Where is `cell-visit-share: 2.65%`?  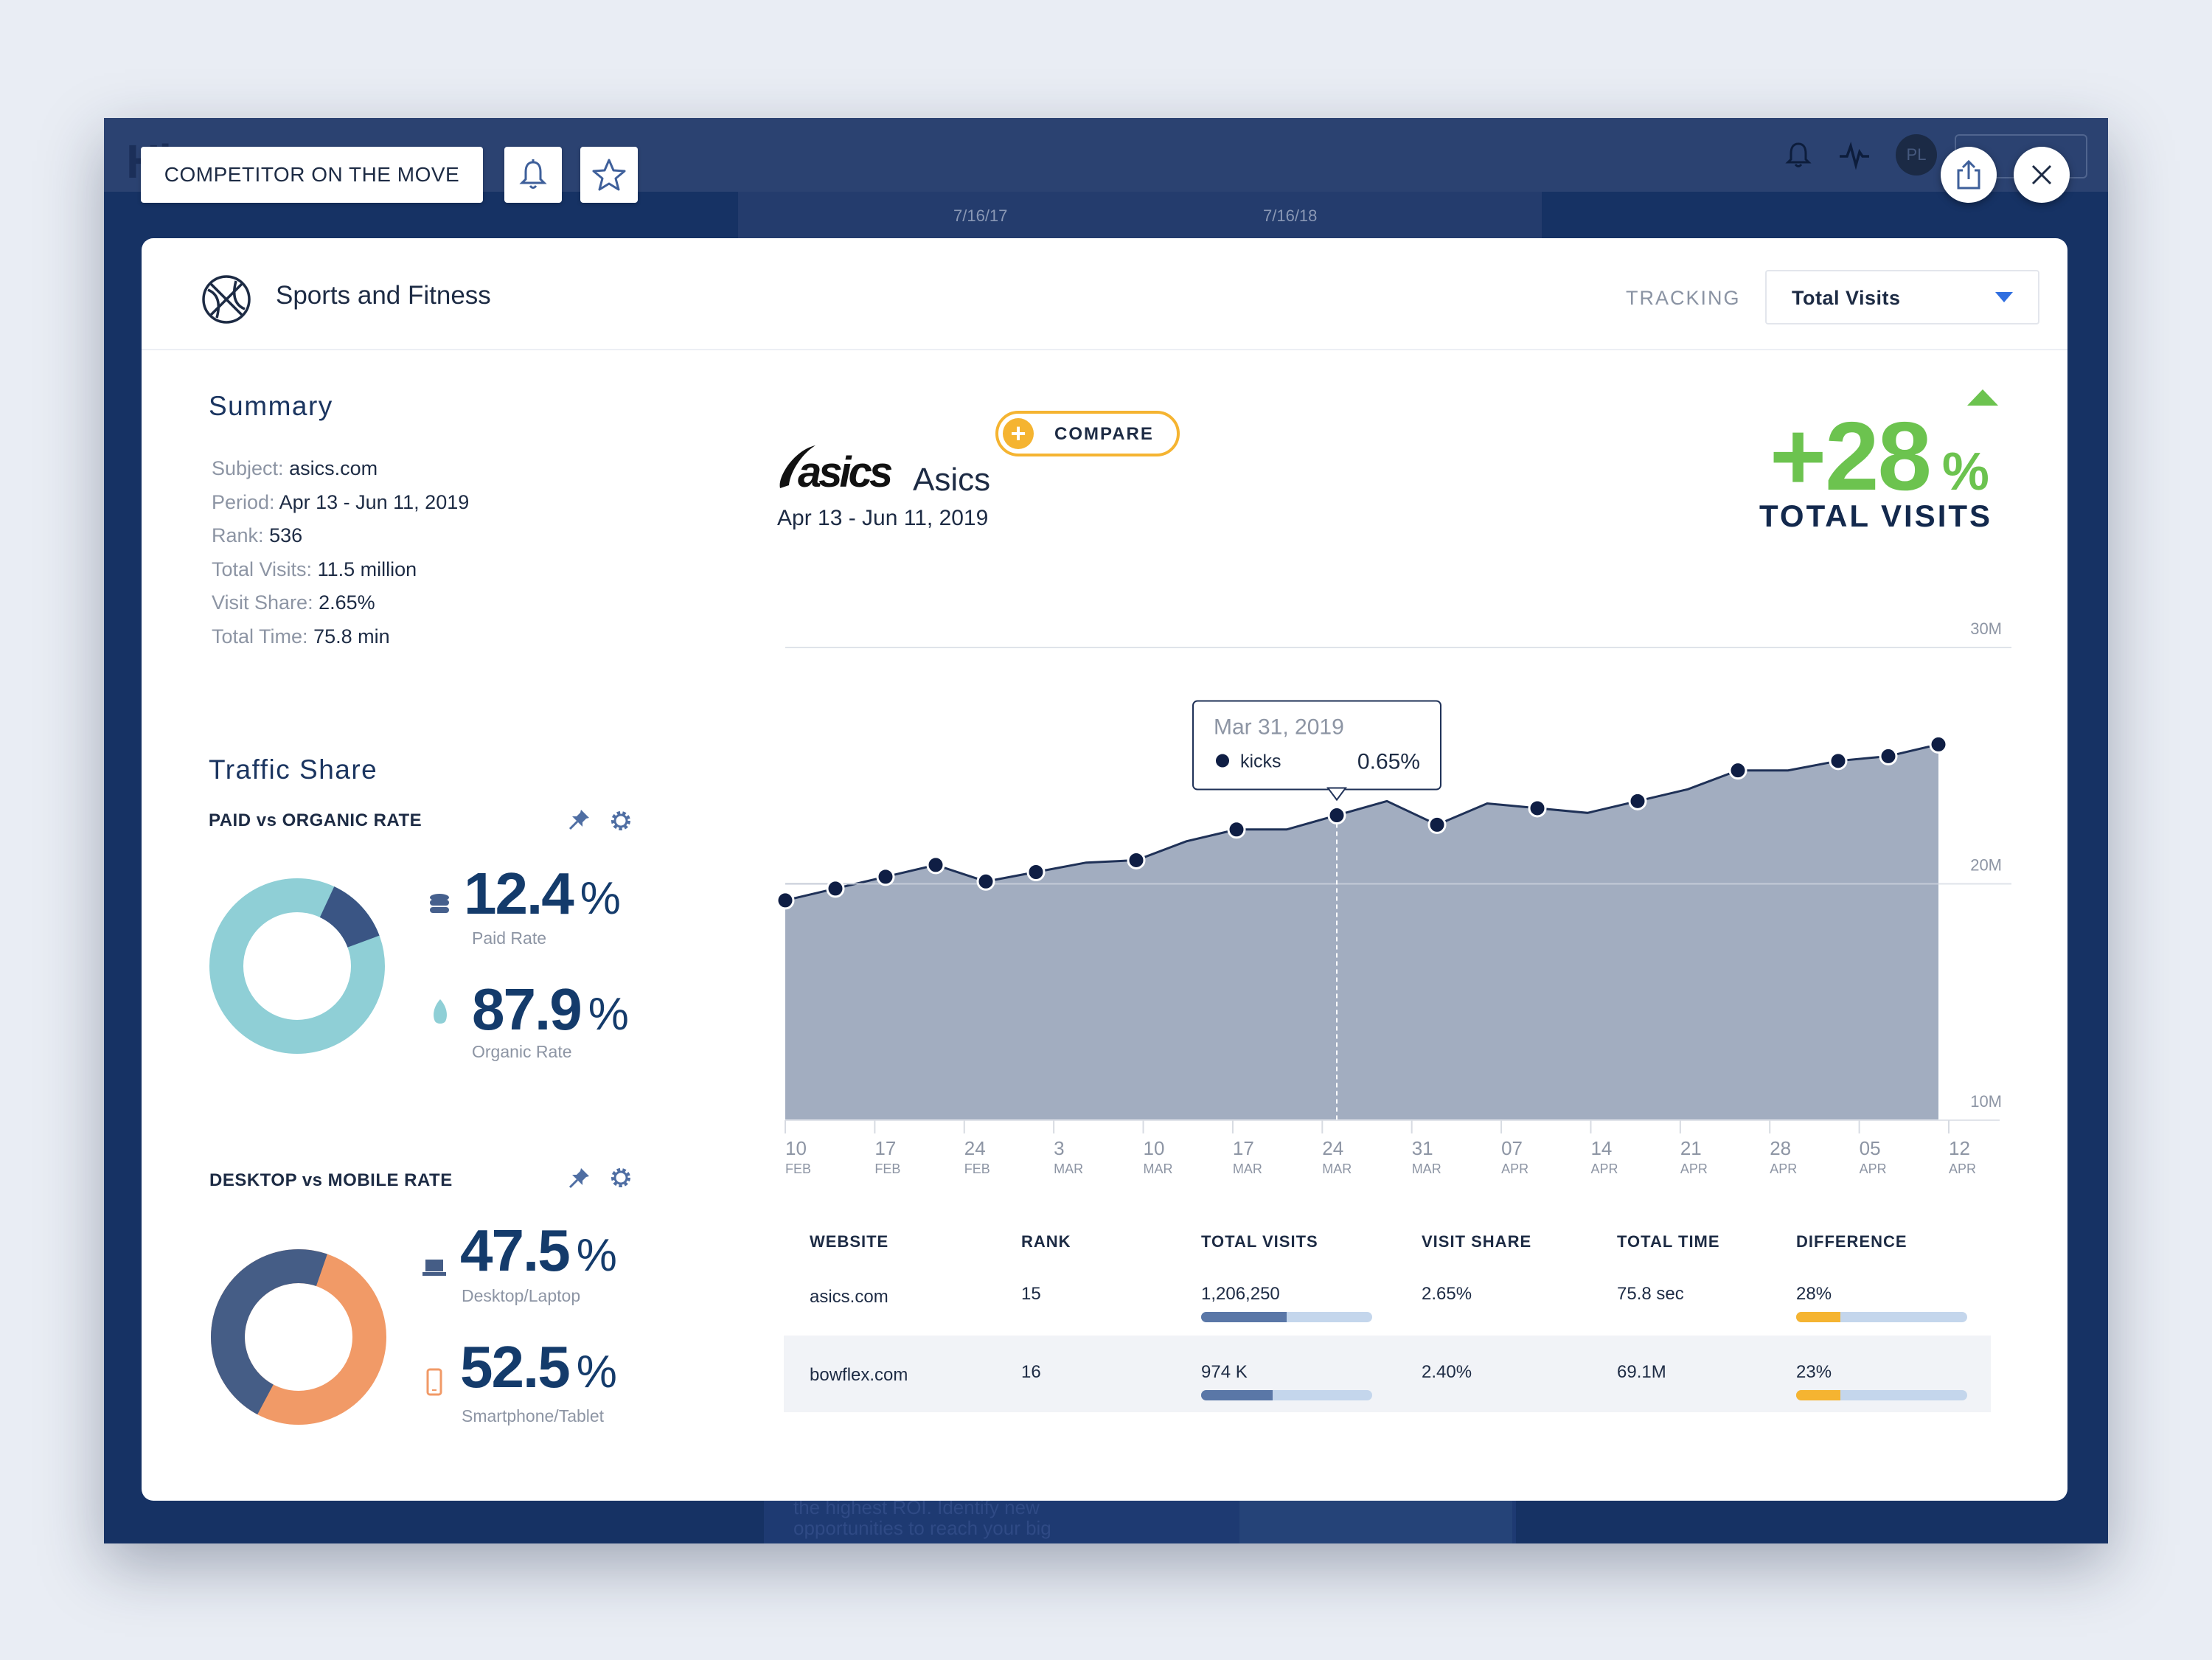
cell-visit-share: 2.65% is located at coordinates (1447, 1294).